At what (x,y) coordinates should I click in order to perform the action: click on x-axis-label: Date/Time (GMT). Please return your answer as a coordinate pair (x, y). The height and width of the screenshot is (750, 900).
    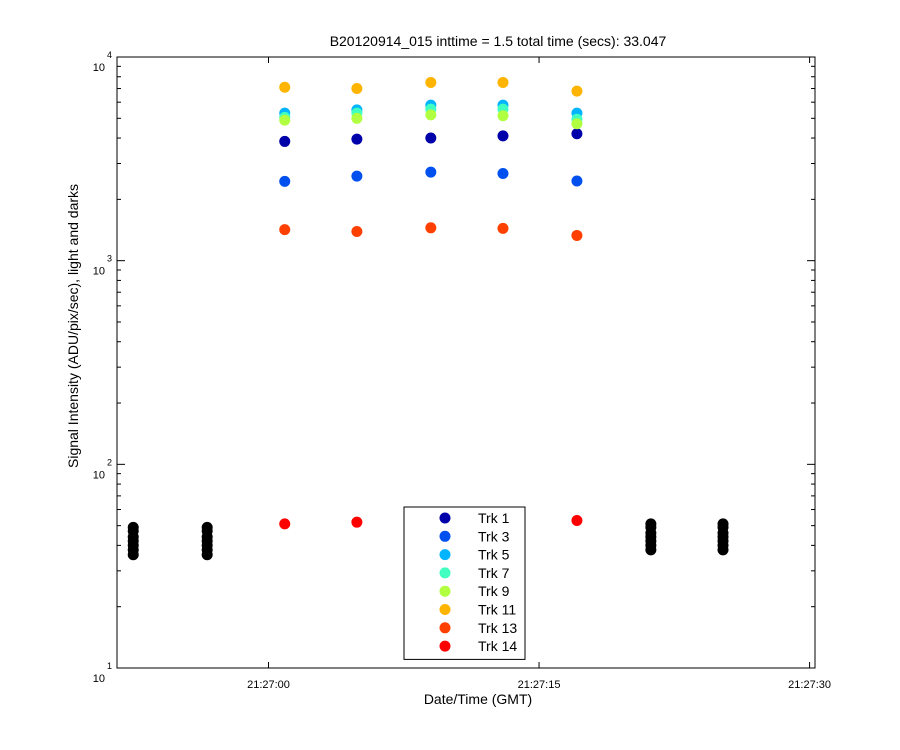
    Looking at the image, I should click on (478, 699).